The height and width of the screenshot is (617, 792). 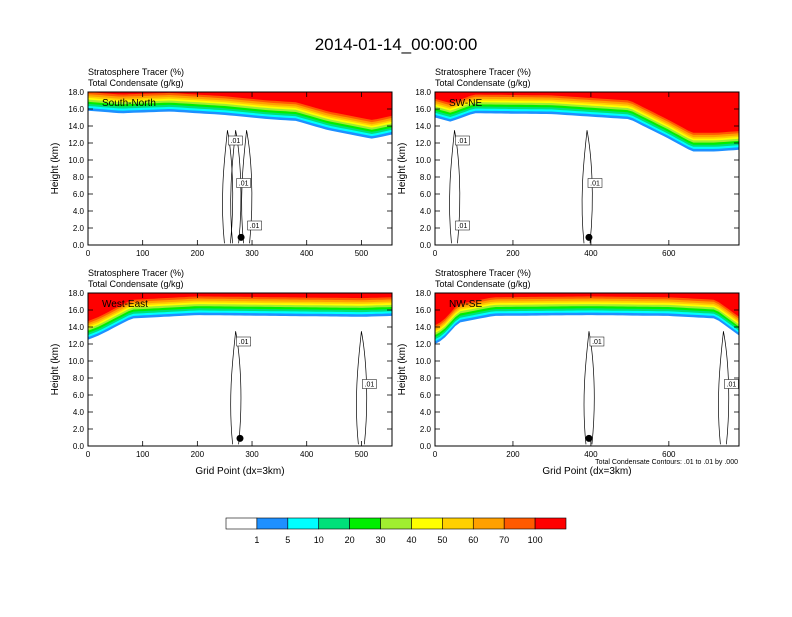 What do you see at coordinates (396, 531) in the screenshot?
I see `colorbar: 1 5 10 20 30 40 50 60 70 100` at bounding box center [396, 531].